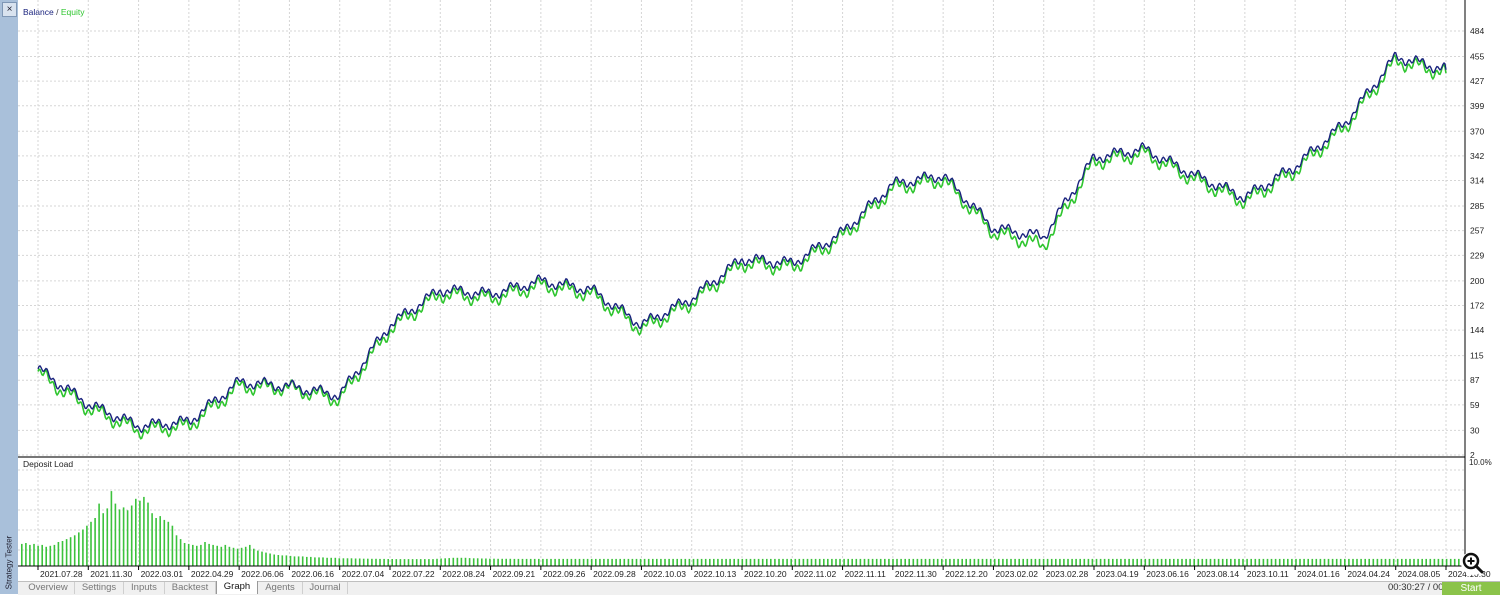 The image size is (1500, 612). I want to click on tab-overview: Overview, so click(48, 588).